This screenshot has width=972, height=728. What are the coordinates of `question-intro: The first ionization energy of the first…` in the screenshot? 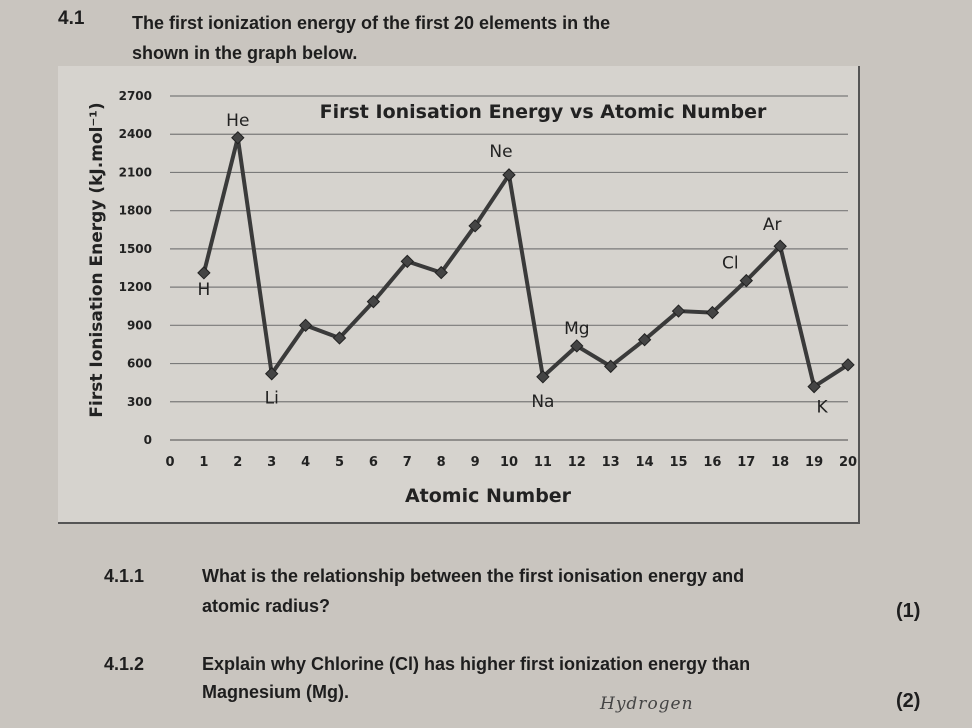 It's located at (432, 38).